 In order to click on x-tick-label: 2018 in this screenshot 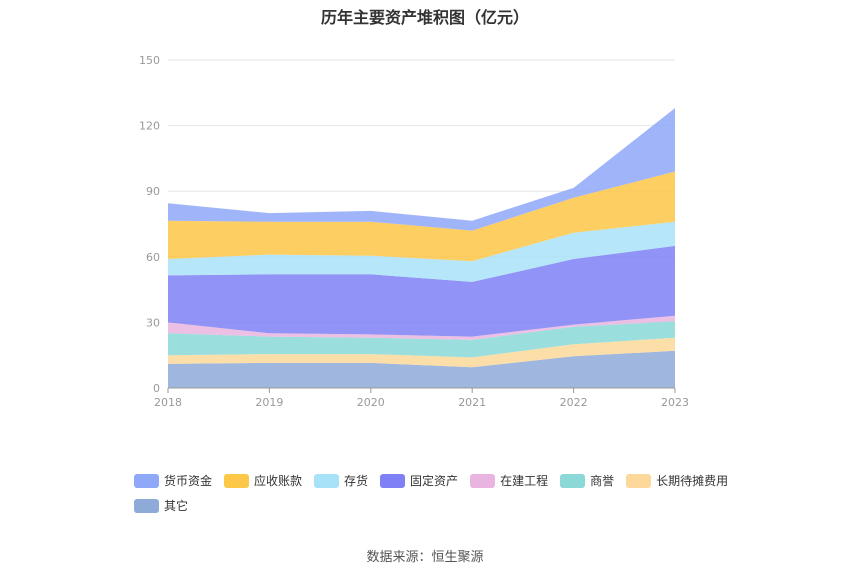, I will do `click(168, 402)`.